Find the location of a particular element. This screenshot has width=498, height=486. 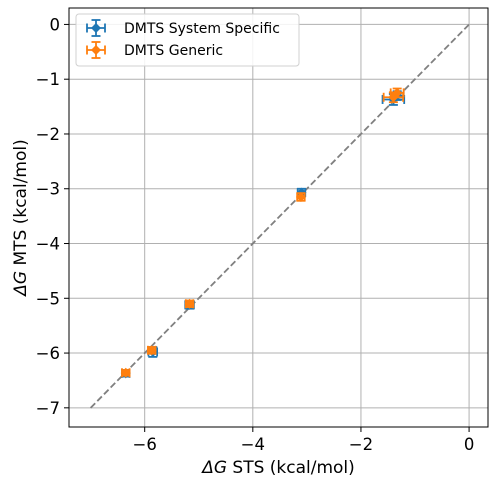

x-axis-label: ΔG STS (kcal/mol) is located at coordinates (277, 468).